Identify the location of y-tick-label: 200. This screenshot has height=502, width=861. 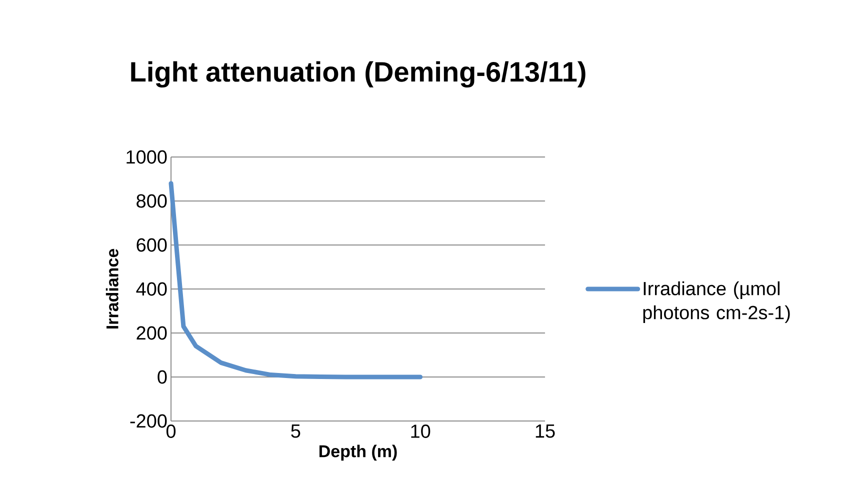
(151, 333).